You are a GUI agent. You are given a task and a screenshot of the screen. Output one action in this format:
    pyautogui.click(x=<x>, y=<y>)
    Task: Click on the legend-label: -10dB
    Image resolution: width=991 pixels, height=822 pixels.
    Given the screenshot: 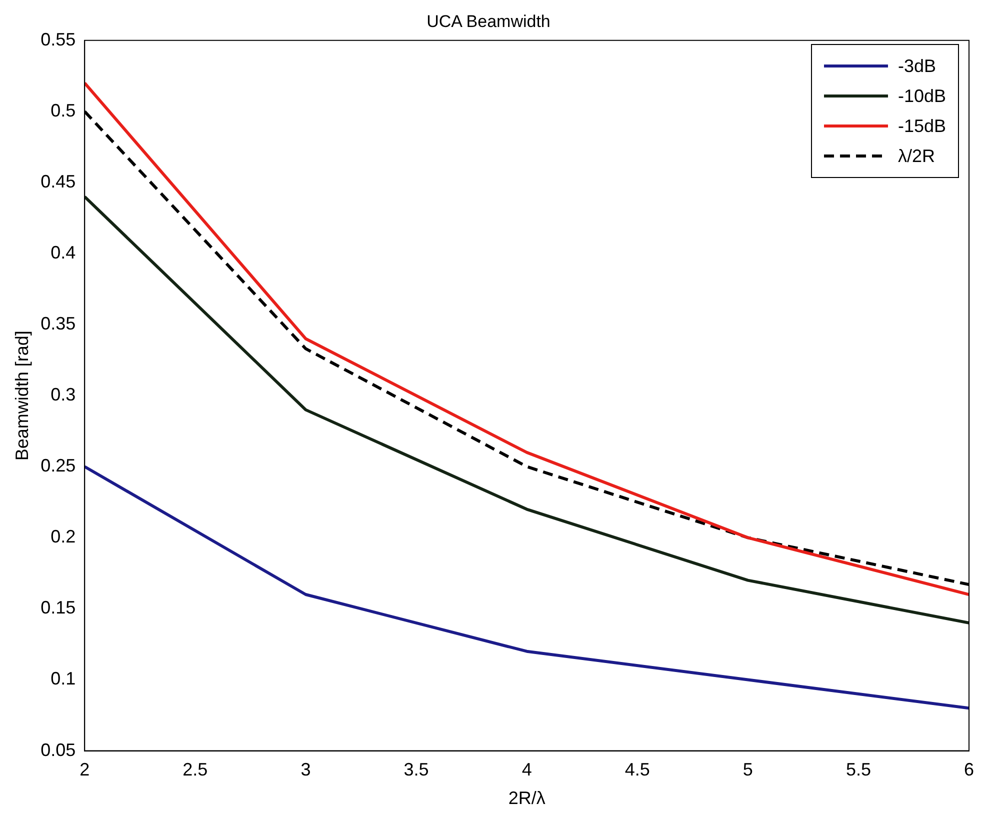 What is the action you would take?
    pyautogui.click(x=922, y=96)
    